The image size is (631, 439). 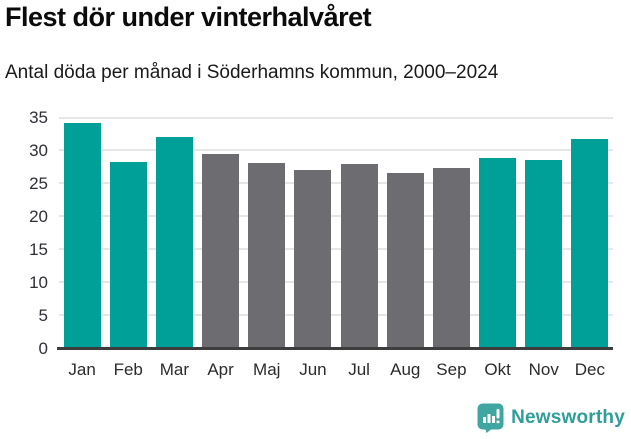 What do you see at coordinates (544, 254) in the screenshot?
I see `bar-nov` at bounding box center [544, 254].